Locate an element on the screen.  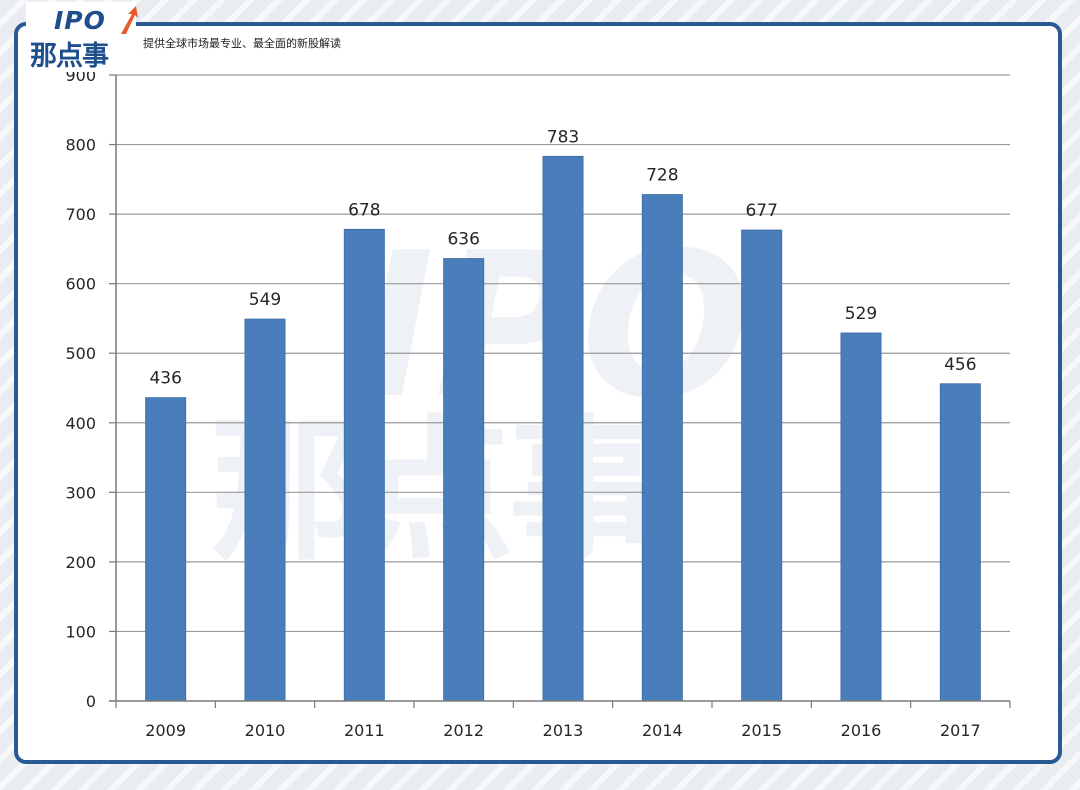
y-tick-label: 800 is located at coordinates (80, 145).